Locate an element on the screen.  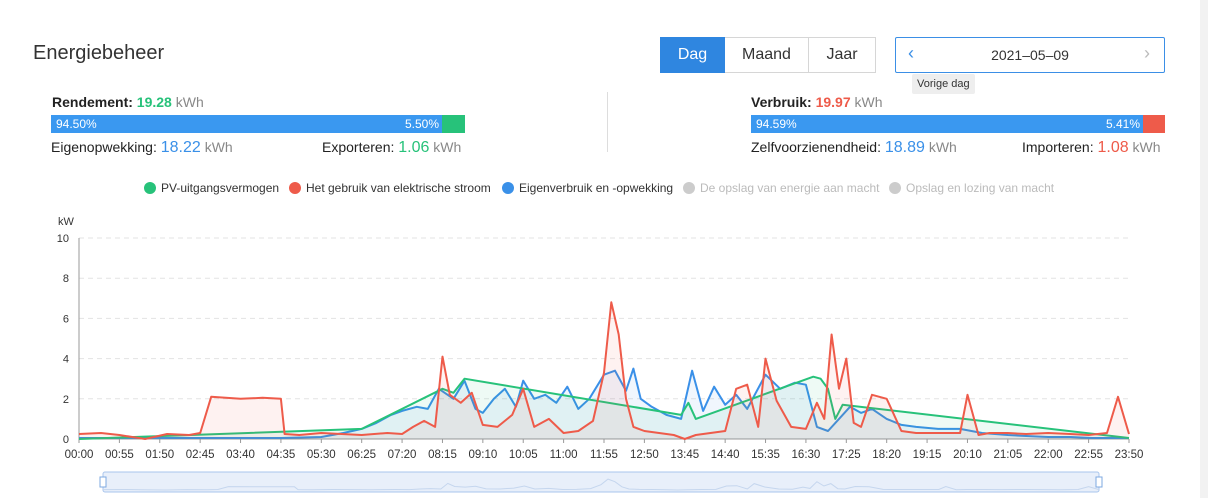
legend-label: Het gebruik van elektrische stroom is located at coordinates (398, 188).